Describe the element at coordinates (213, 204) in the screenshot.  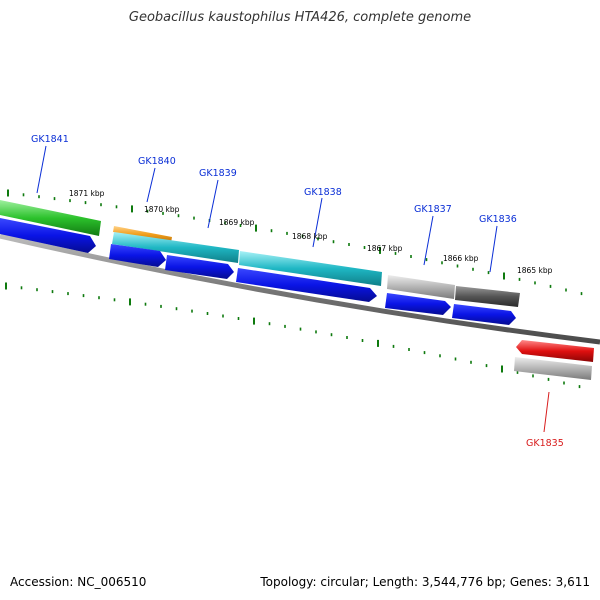
I see `gk1839-leader` at that location.